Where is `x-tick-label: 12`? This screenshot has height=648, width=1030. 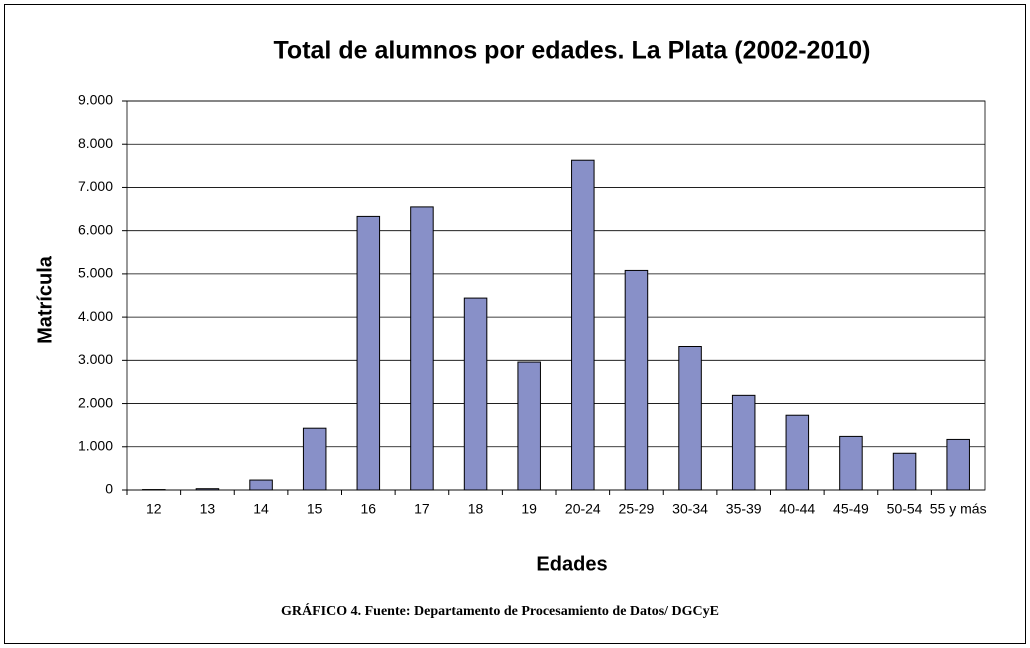 x-tick-label: 12 is located at coordinates (154, 509).